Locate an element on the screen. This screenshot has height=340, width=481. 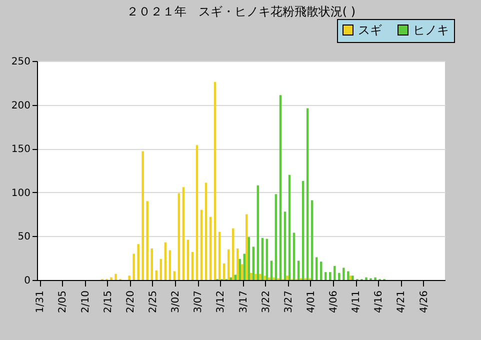
y-tick-label: 100 is located at coordinates (20, 193).